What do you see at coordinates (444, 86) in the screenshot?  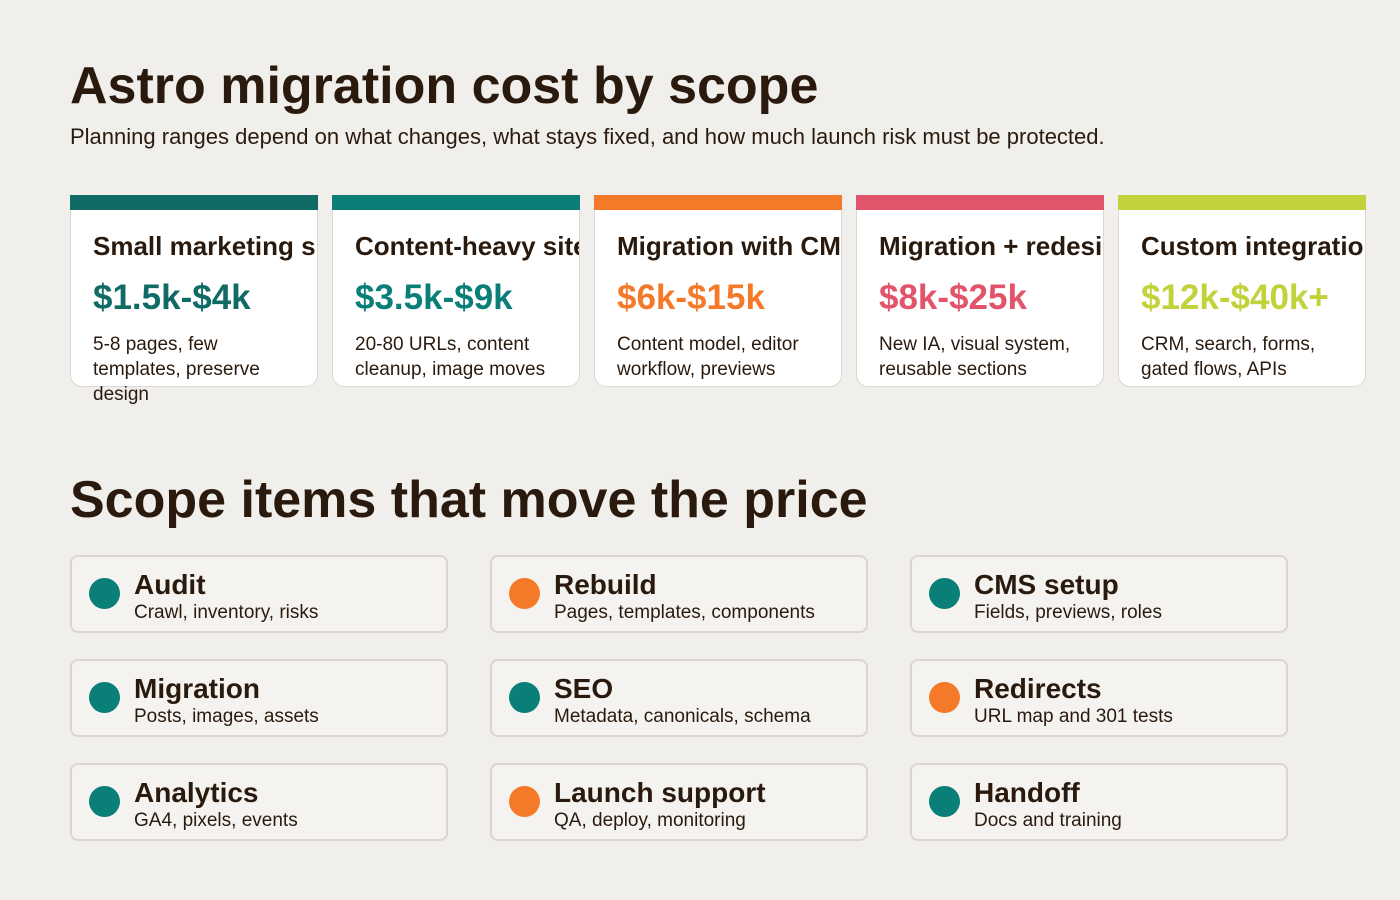 I see `page-title: Astro migration cost by scope` at bounding box center [444, 86].